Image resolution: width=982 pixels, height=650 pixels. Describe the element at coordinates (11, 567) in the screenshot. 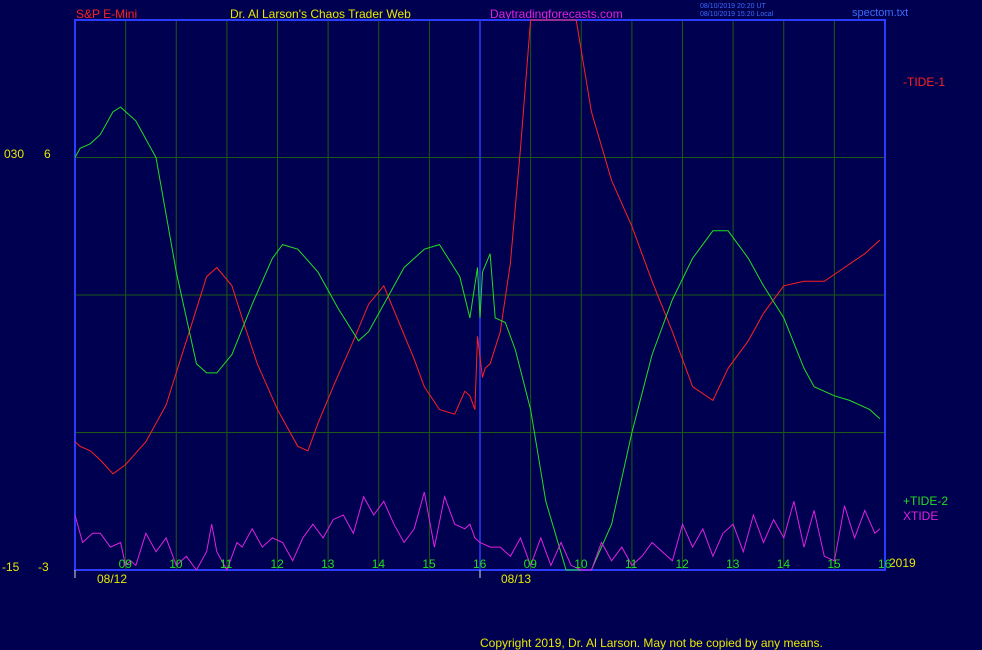

I see `y-left-bottom-label: -15` at that location.